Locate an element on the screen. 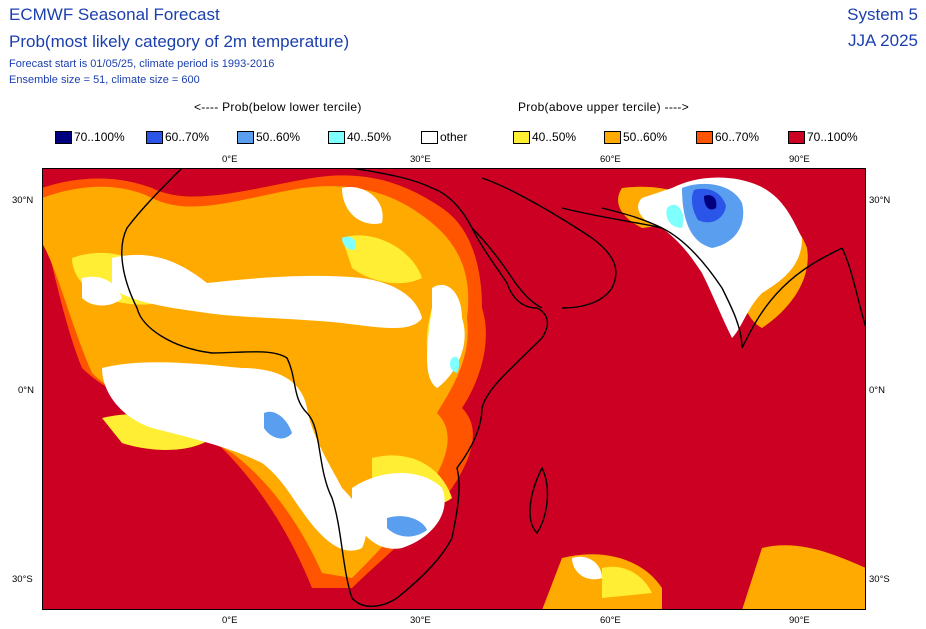 Image resolution: width=926 pixels, height=629 pixels. lat-label-right: 30°S is located at coordinates (879, 579).